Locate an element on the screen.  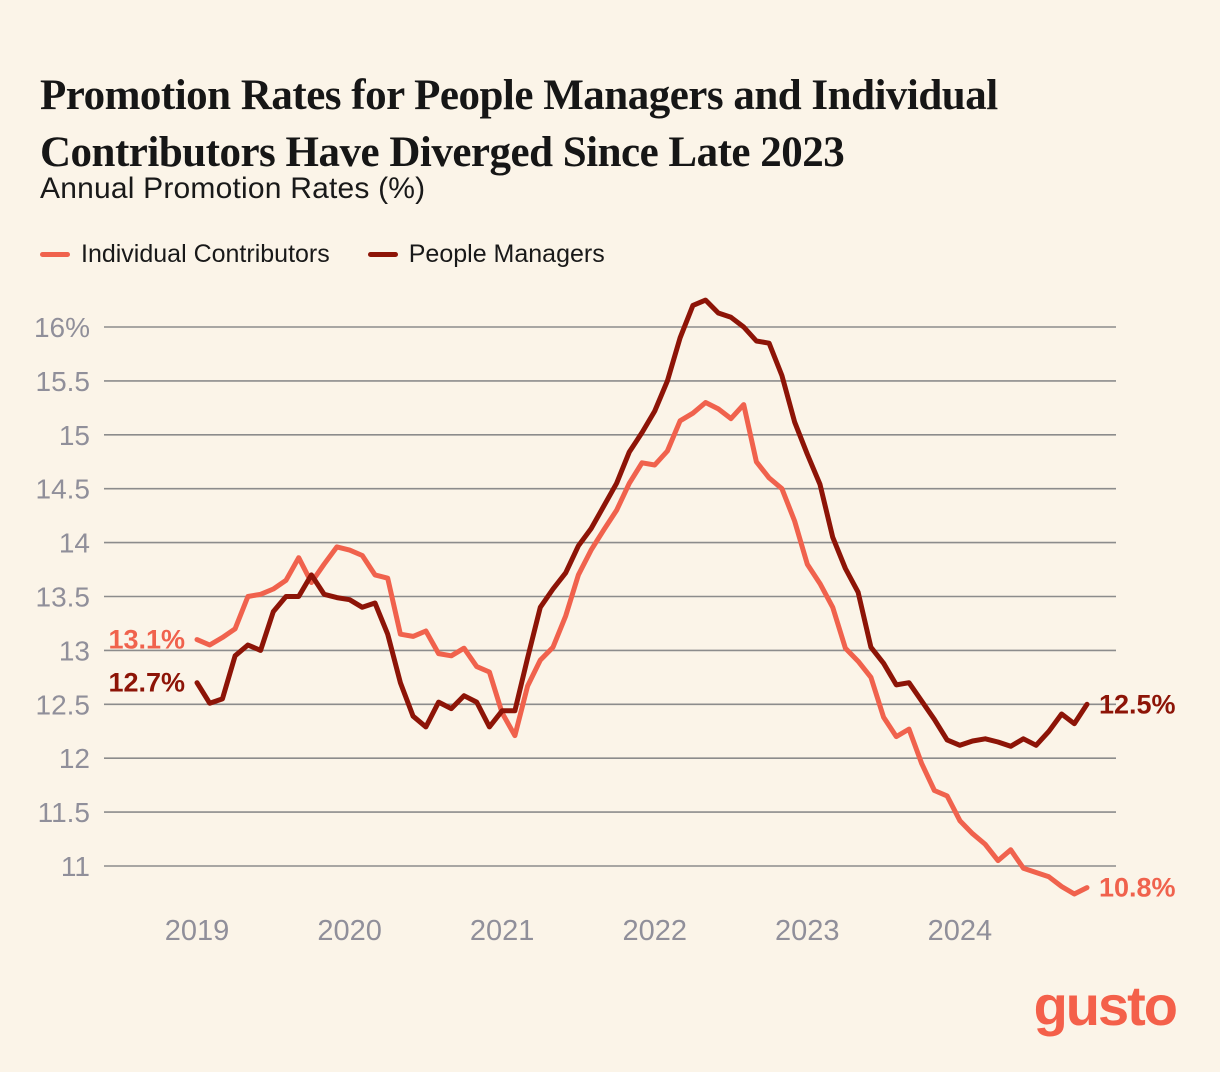
x-axis-tick: 2024 is located at coordinates (960, 931).